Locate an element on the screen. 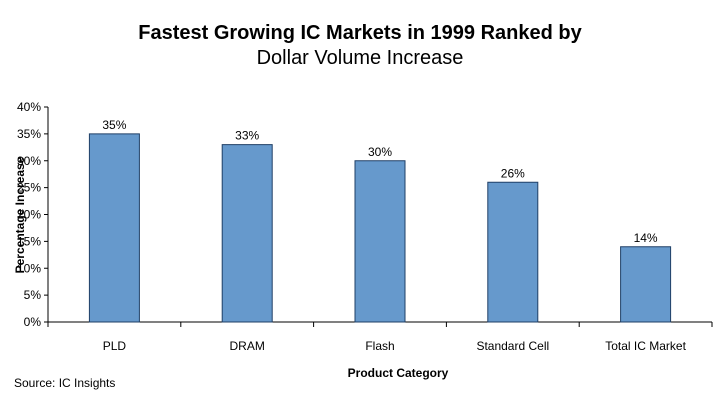 This screenshot has height=405, width=720. y-tick-label: 0% is located at coordinates (33, 322).